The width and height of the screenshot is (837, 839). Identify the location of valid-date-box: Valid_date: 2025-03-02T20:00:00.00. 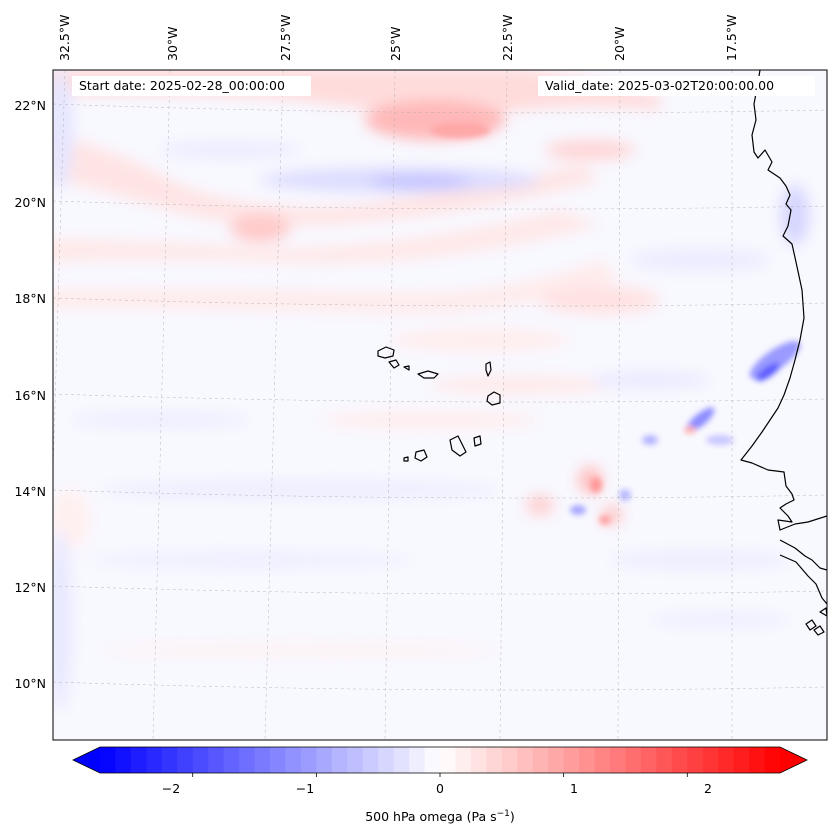
(676, 86).